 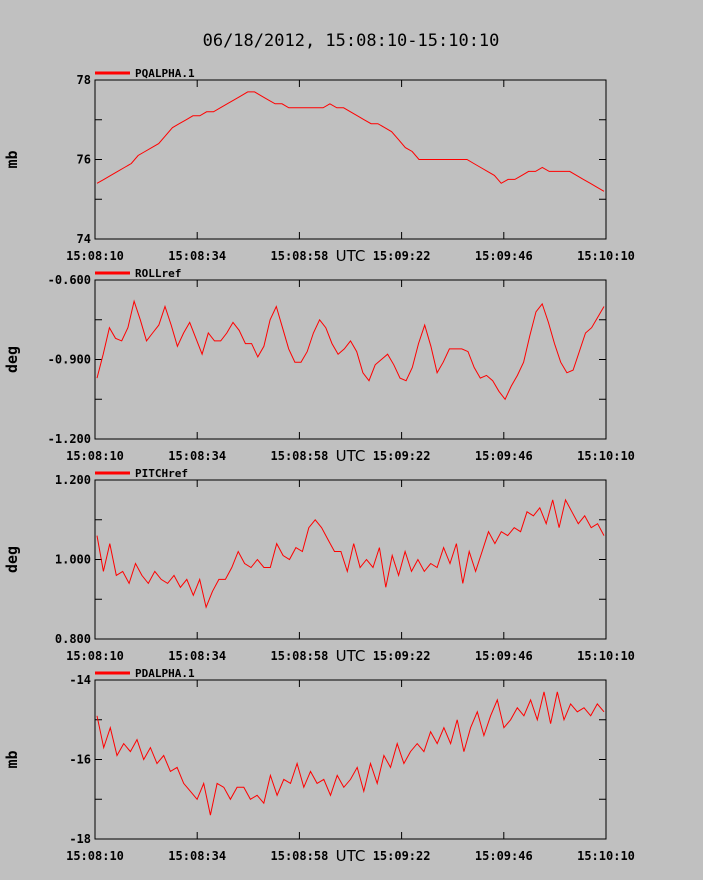 What do you see at coordinates (69, 360) in the screenshot?
I see `y-tick-label: -0.900` at bounding box center [69, 360].